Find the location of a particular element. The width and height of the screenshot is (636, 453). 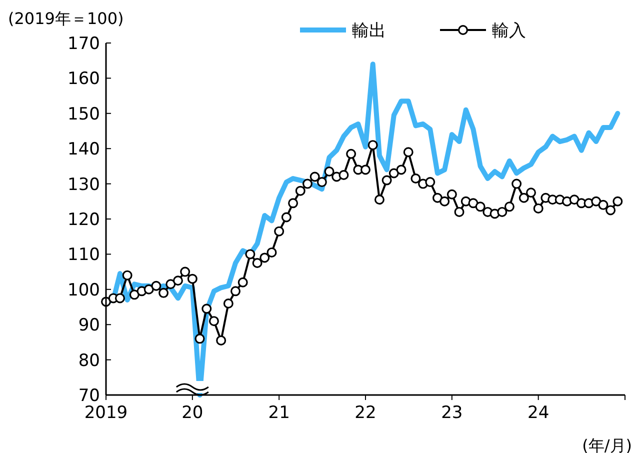

y-tick-label: 70 is located at coordinates (89, 396).